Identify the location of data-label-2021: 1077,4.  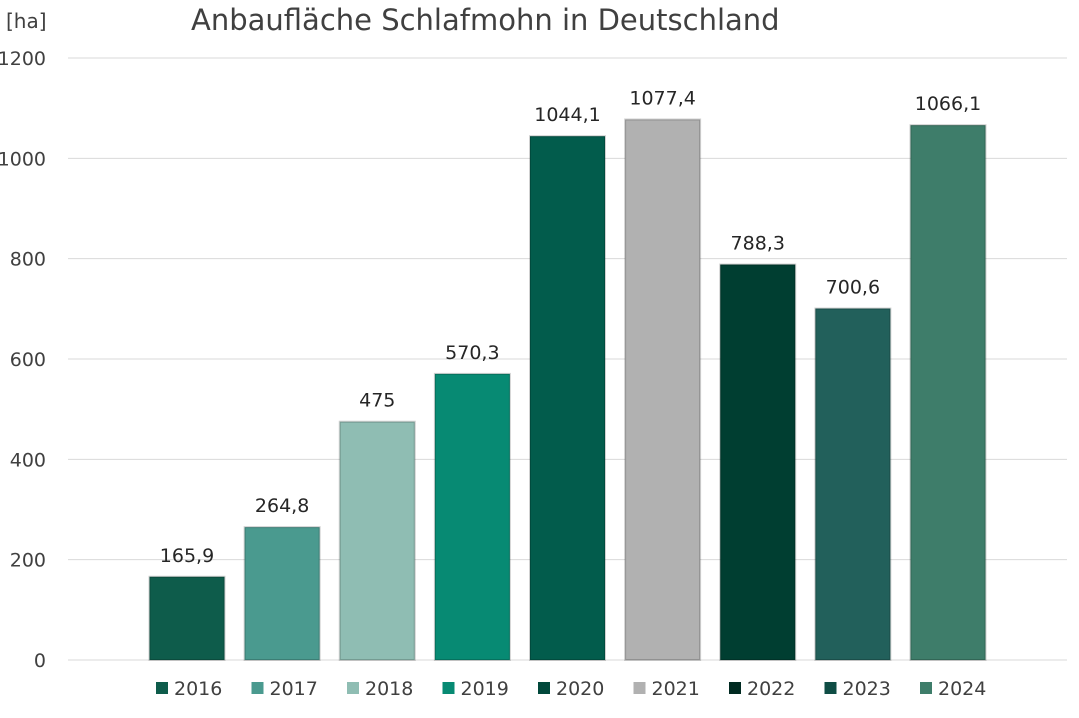
(662, 99).